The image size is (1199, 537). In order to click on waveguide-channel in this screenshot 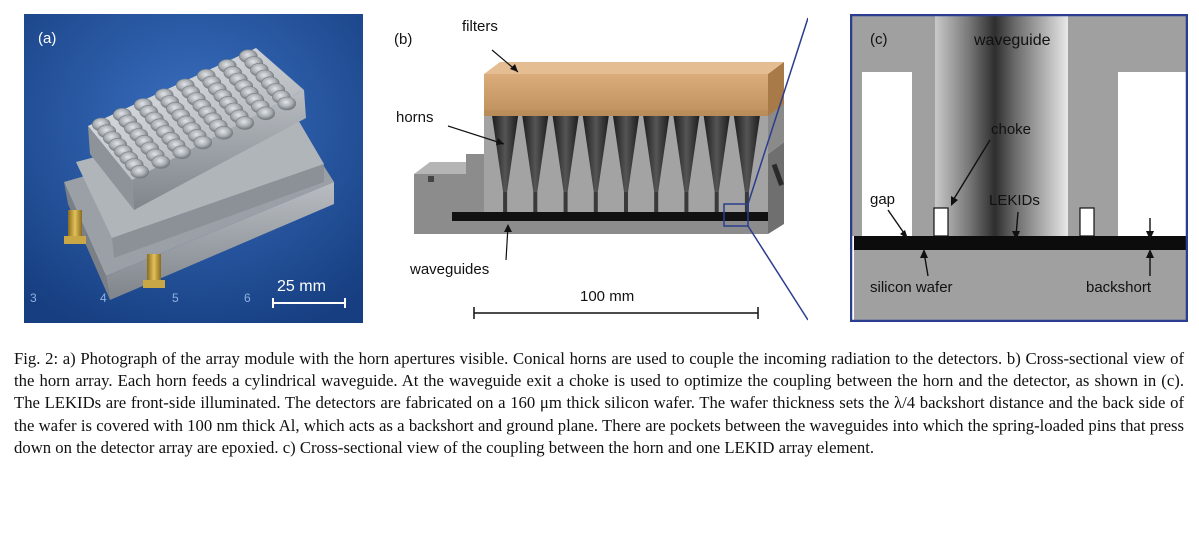, I will do `click(1001, 125)`.